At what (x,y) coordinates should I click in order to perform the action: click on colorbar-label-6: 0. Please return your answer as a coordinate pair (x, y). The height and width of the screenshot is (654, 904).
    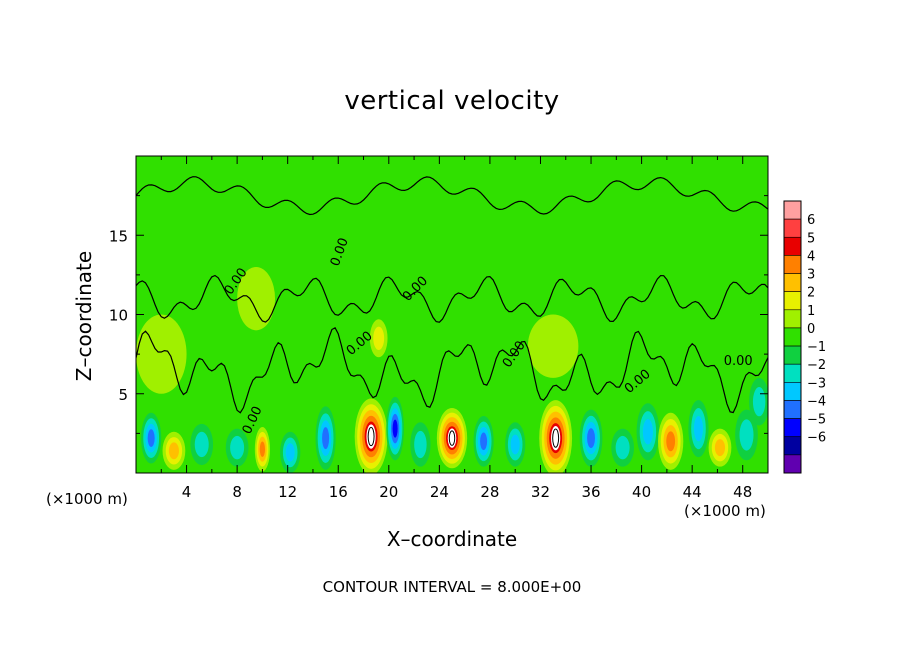
    Looking at the image, I should click on (811, 329).